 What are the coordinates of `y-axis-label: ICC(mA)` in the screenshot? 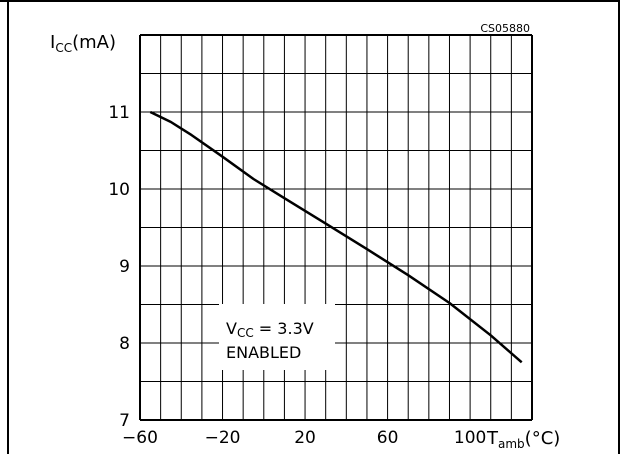 It's located at (83, 43).